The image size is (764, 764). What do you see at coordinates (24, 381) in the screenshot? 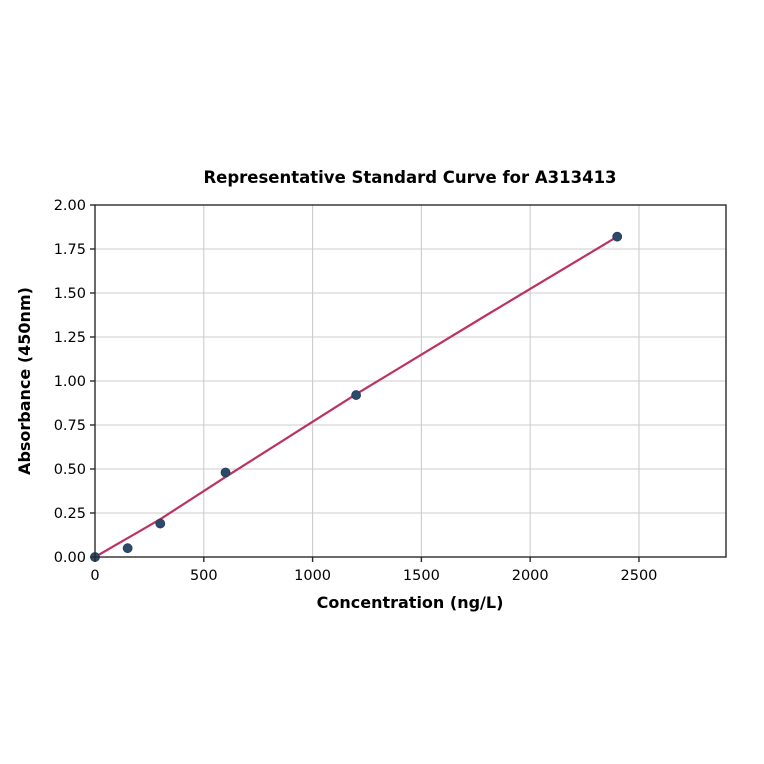
I see `y-axis-label: Absorbance (450nm)` at bounding box center [24, 381].